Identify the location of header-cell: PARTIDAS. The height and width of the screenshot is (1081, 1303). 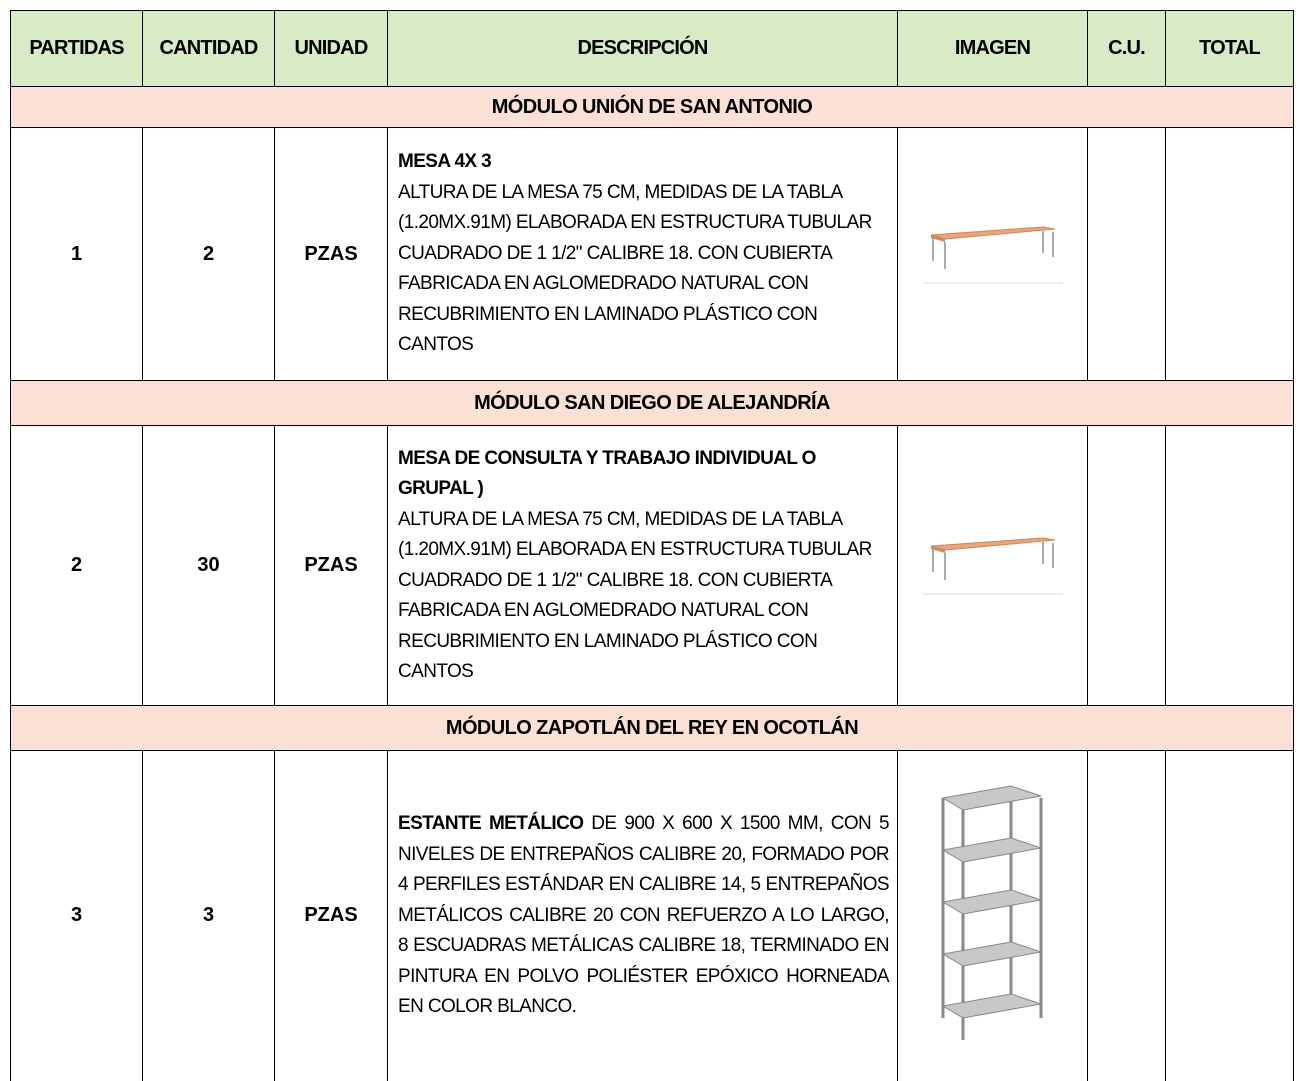
(76, 48).